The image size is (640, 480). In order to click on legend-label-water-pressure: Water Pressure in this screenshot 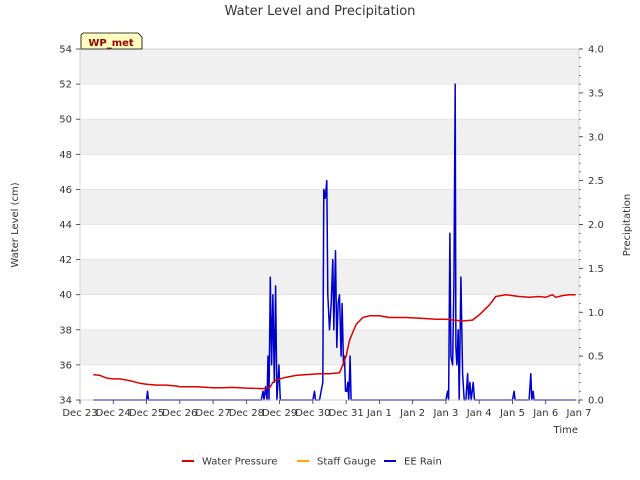, I will do `click(239, 462)`.